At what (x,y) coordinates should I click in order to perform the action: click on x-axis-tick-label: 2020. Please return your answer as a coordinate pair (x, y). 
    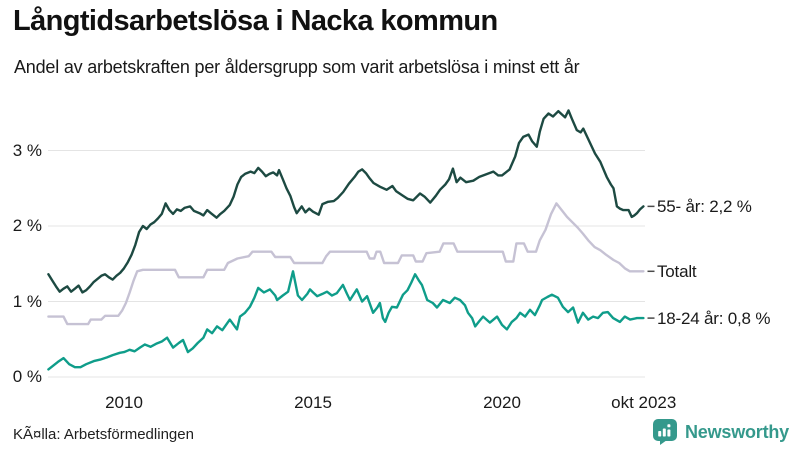
    Looking at the image, I should click on (502, 402).